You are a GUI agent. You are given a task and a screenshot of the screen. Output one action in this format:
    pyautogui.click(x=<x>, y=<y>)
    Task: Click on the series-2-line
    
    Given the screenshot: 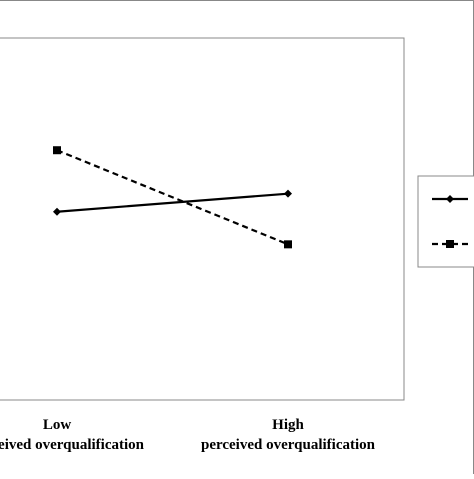 What is the action you would take?
    pyautogui.click(x=172, y=197)
    